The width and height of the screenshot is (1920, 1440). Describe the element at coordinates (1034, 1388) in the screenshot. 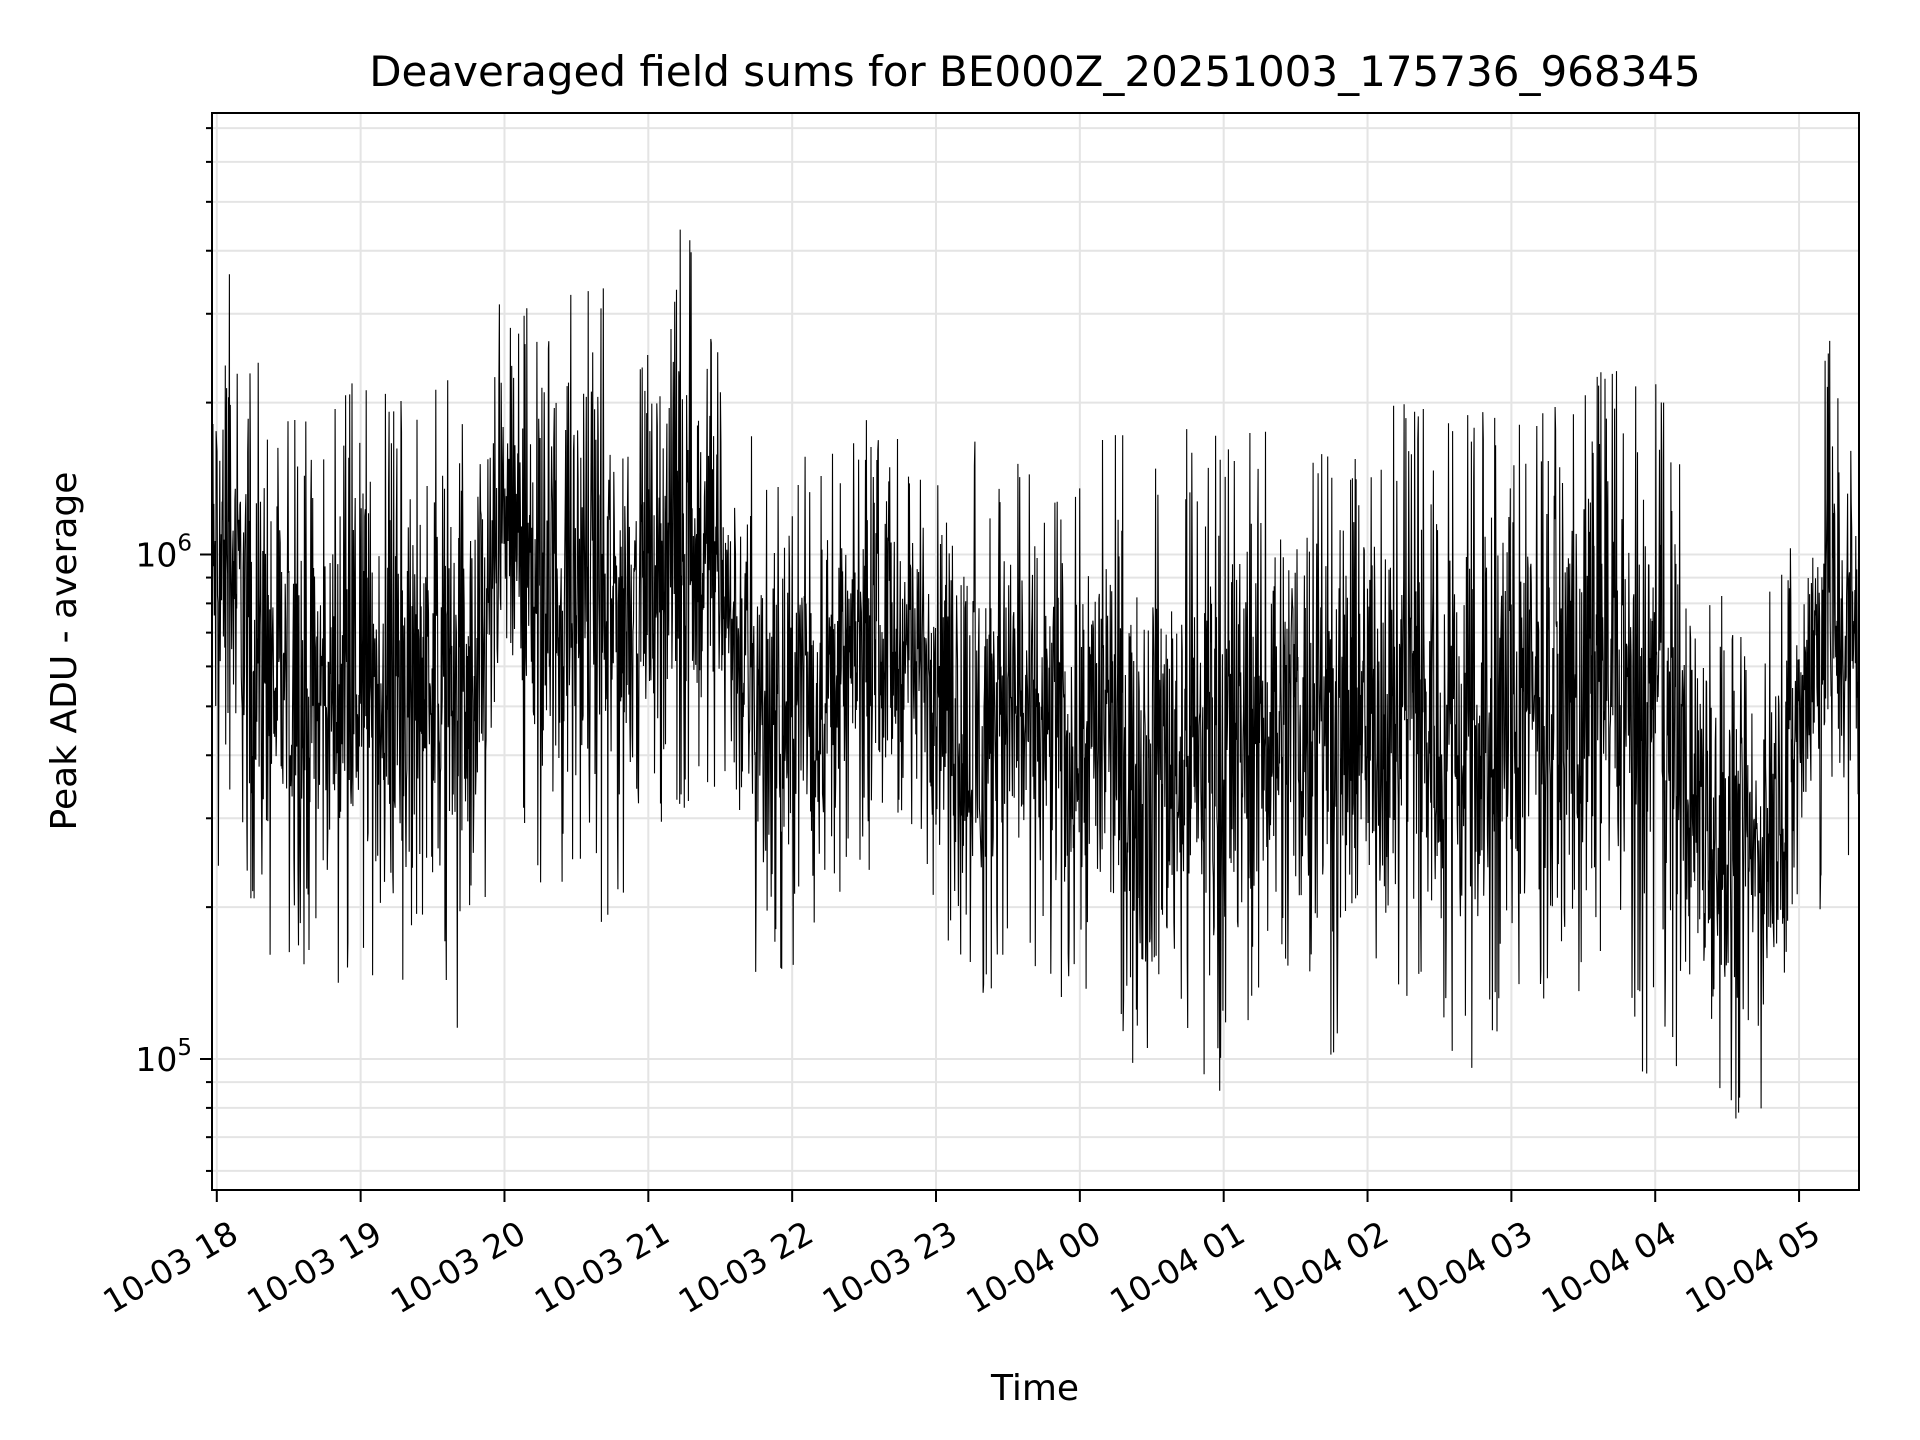

I see `x-axis-label: Time` at that location.